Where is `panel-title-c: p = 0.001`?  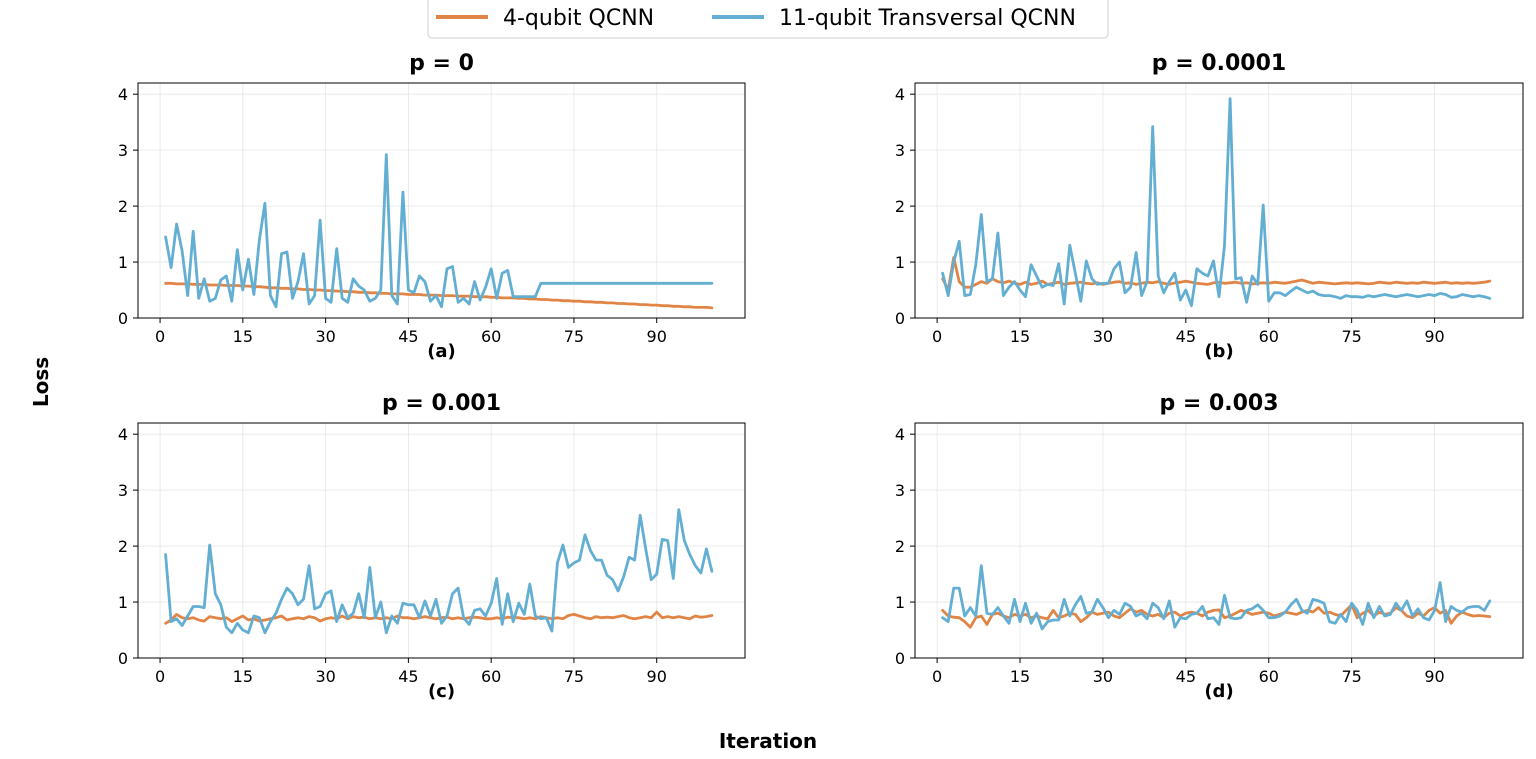
panel-title-c: p = 0.001 is located at coordinates (441, 403).